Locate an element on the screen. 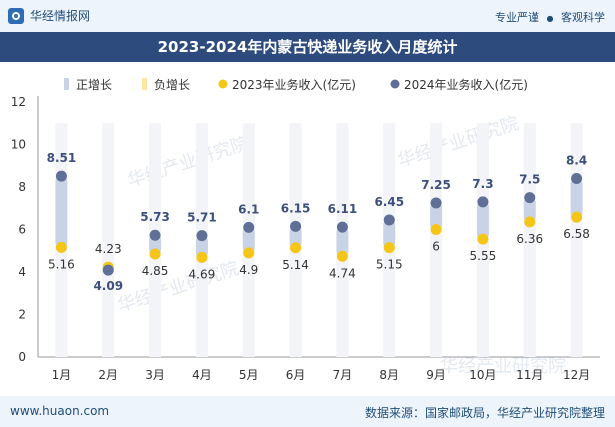 The width and height of the screenshot is (615, 427). label-2023: 5.55 is located at coordinates (483, 256).